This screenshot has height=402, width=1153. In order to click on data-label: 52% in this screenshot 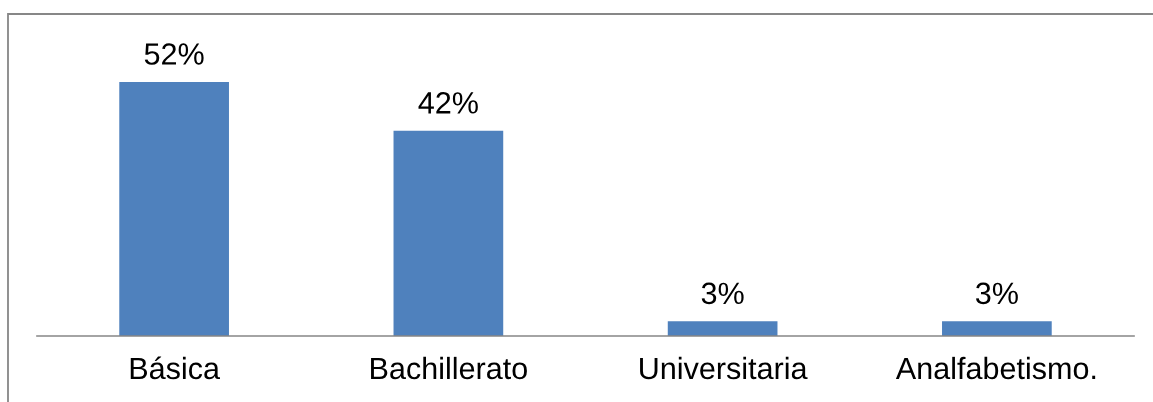, I will do `click(174, 54)`.